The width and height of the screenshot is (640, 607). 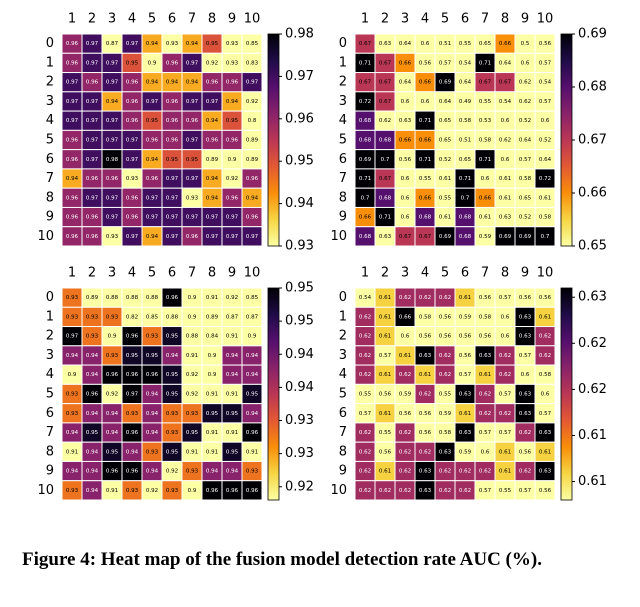 What do you see at coordinates (252, 44) in the screenshot?
I see `cell-label: 0.85` at bounding box center [252, 44].